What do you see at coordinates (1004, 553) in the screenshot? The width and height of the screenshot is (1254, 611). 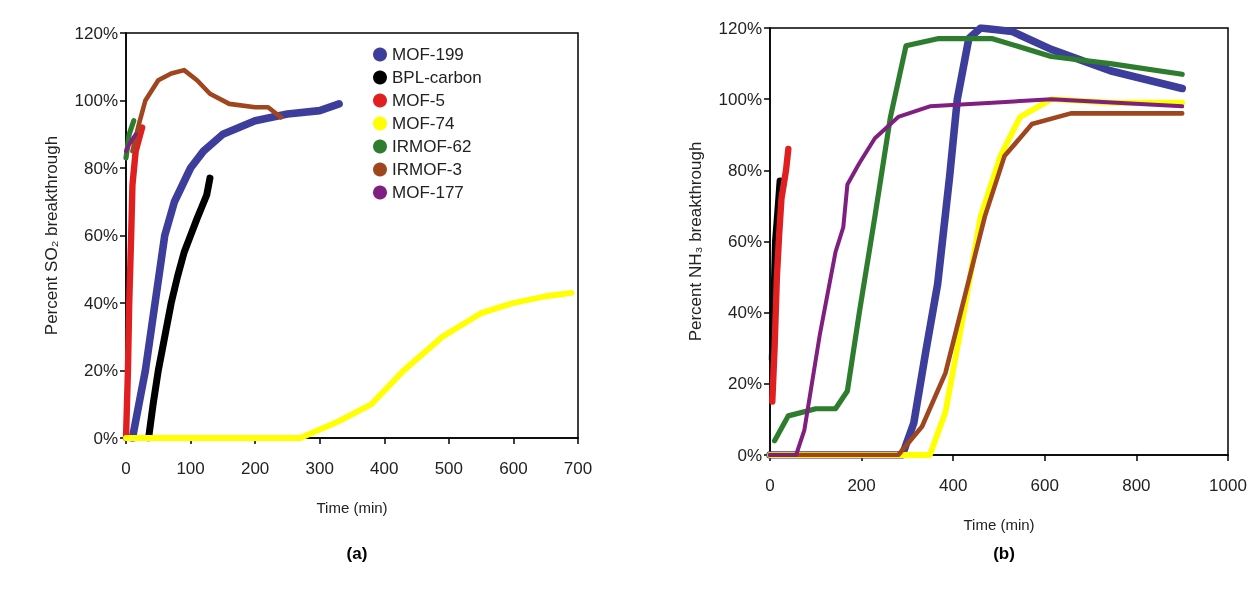 I see `text: (b)` at bounding box center [1004, 553].